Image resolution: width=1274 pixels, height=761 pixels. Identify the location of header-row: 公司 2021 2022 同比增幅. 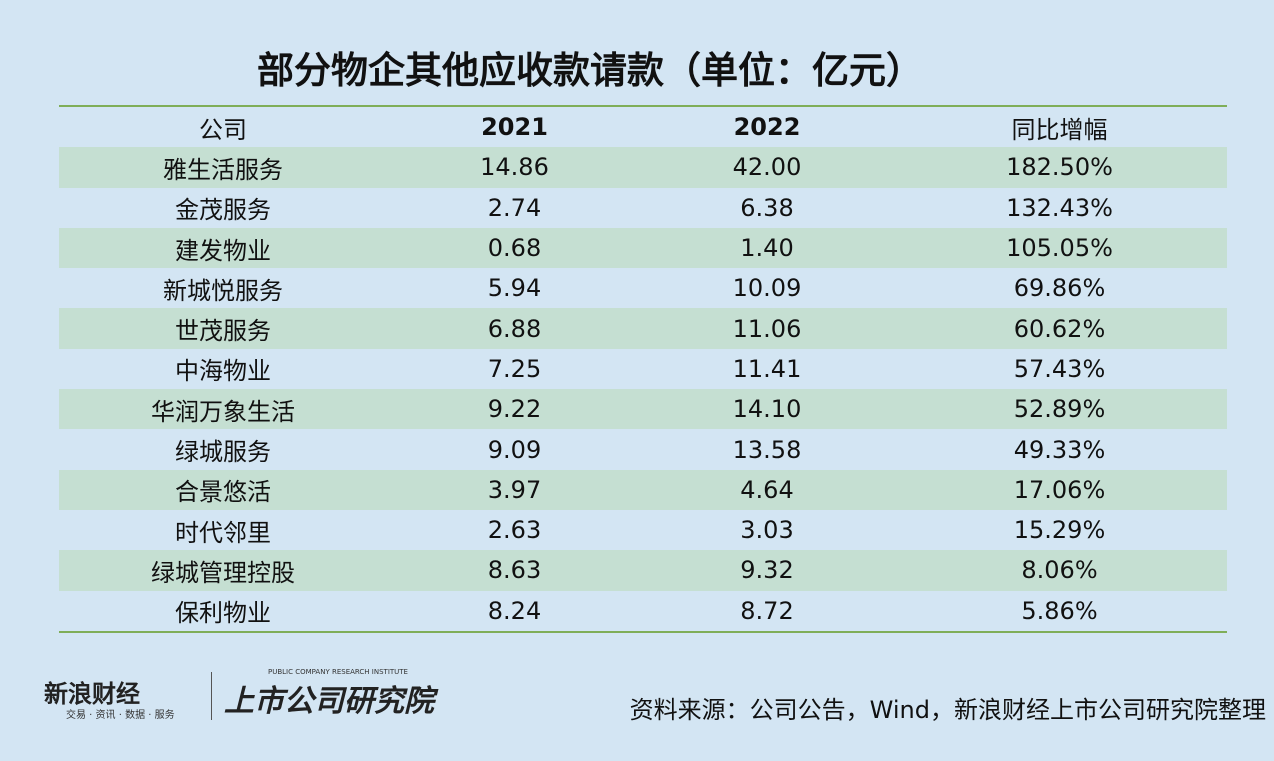
(643, 127).